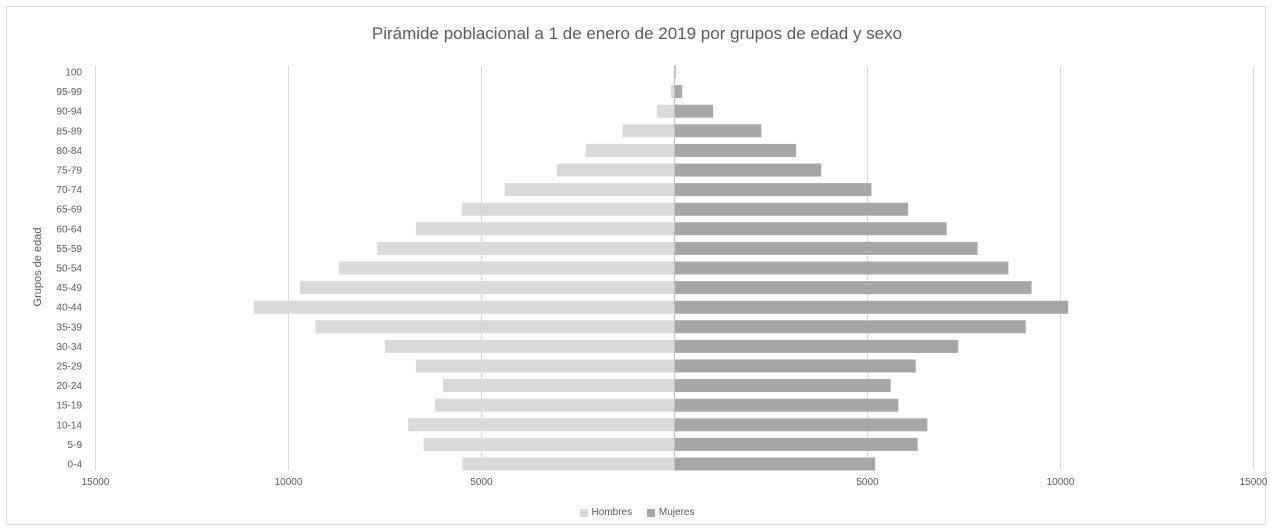  I want to click on y-tick-label: 70-74, so click(69, 190).